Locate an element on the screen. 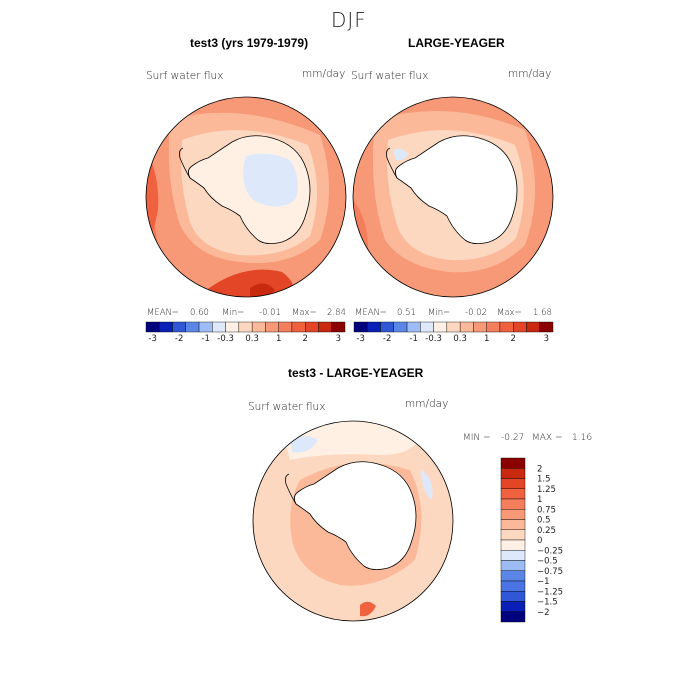 This screenshot has width=700, height=700. panel2-title: LARGE-YEAGER is located at coordinates (456, 43).